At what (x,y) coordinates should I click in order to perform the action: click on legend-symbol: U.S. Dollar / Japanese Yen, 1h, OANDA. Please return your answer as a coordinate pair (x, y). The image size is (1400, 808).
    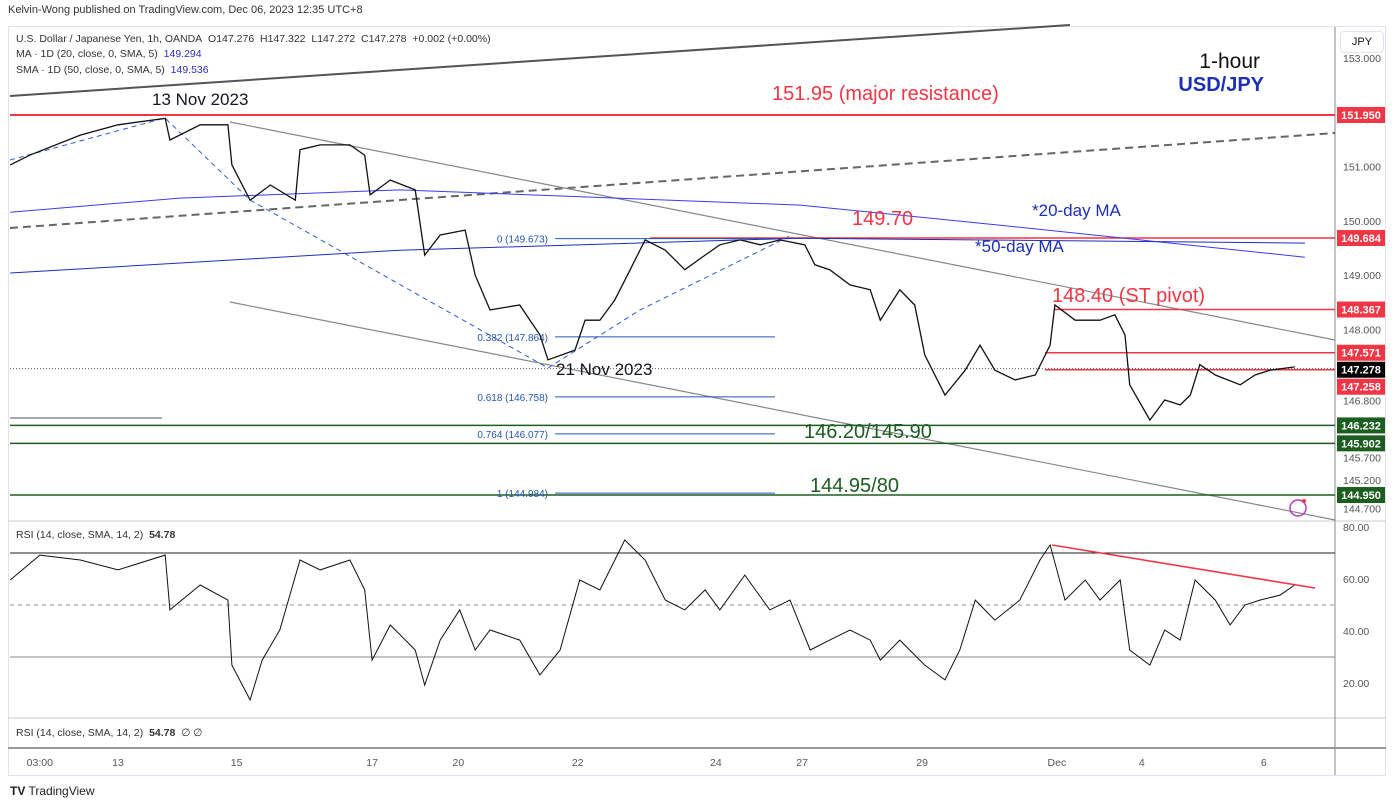
    Looking at the image, I should click on (109, 39).